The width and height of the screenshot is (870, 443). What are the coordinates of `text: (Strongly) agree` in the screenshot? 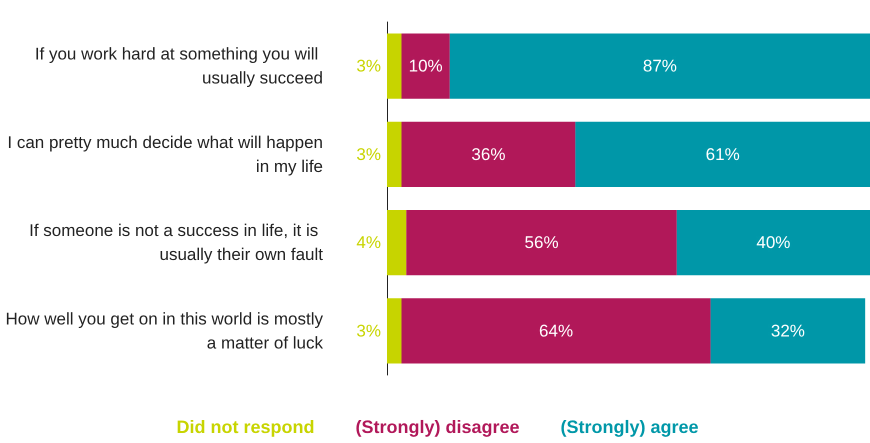 It's located at (629, 427).